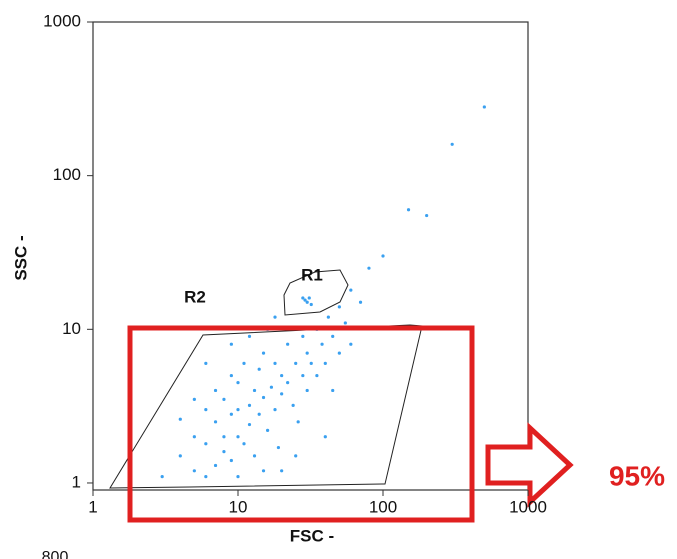 This screenshot has width=677, height=559. Describe the element at coordinates (316, 292) in the screenshot. I see `gate-r1` at that location.